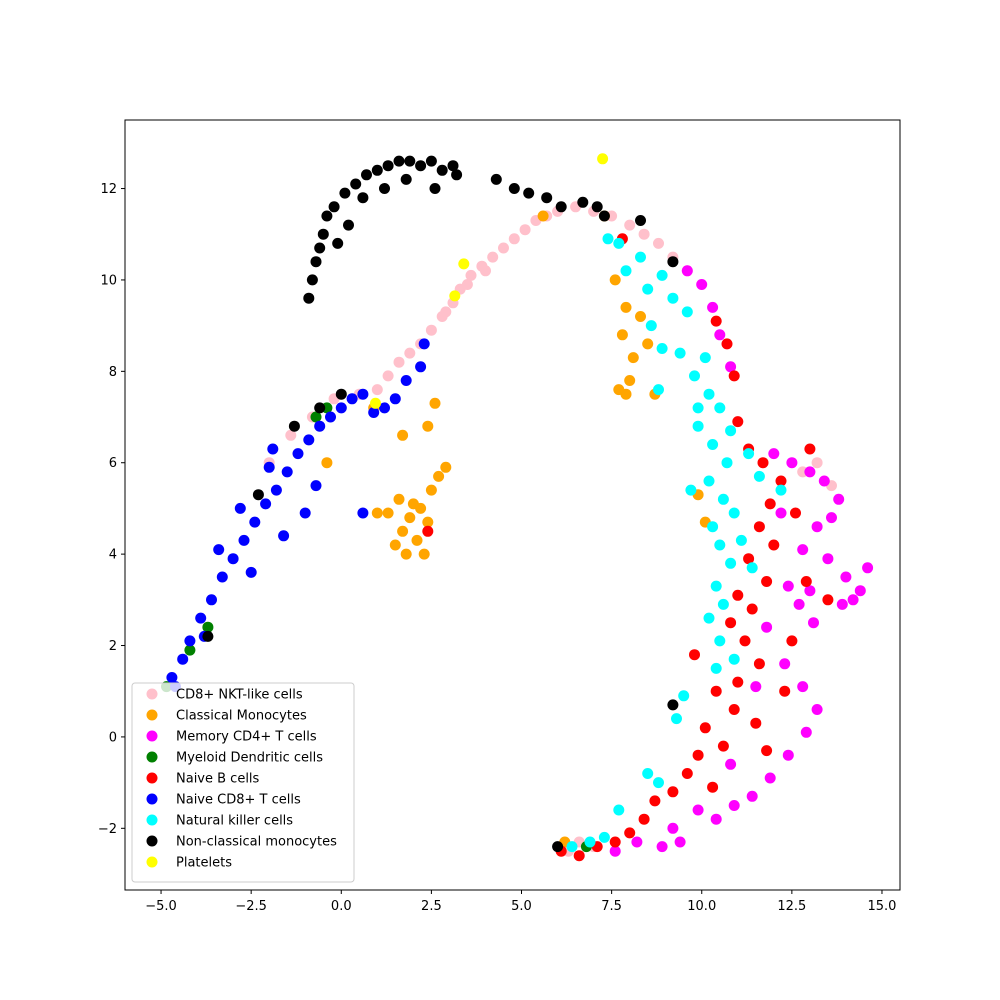 This screenshot has width=1000, height=1000. I want to click on y-tick-label: 10, so click(108, 280).